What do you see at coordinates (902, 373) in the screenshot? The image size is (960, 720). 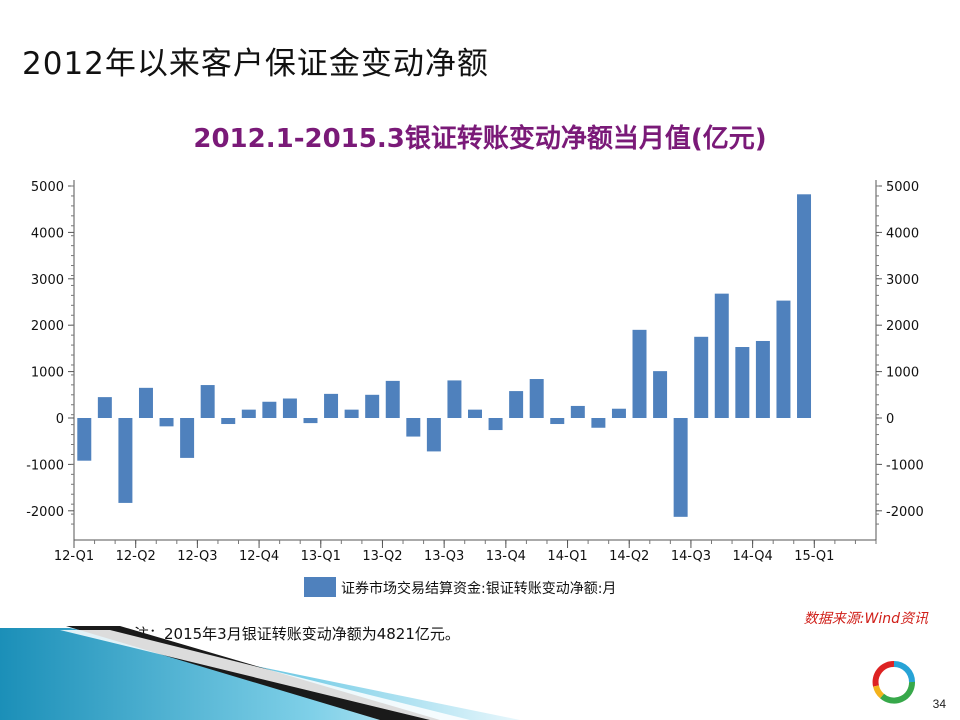 I see `y-tick-label-right: 1000` at bounding box center [902, 373].